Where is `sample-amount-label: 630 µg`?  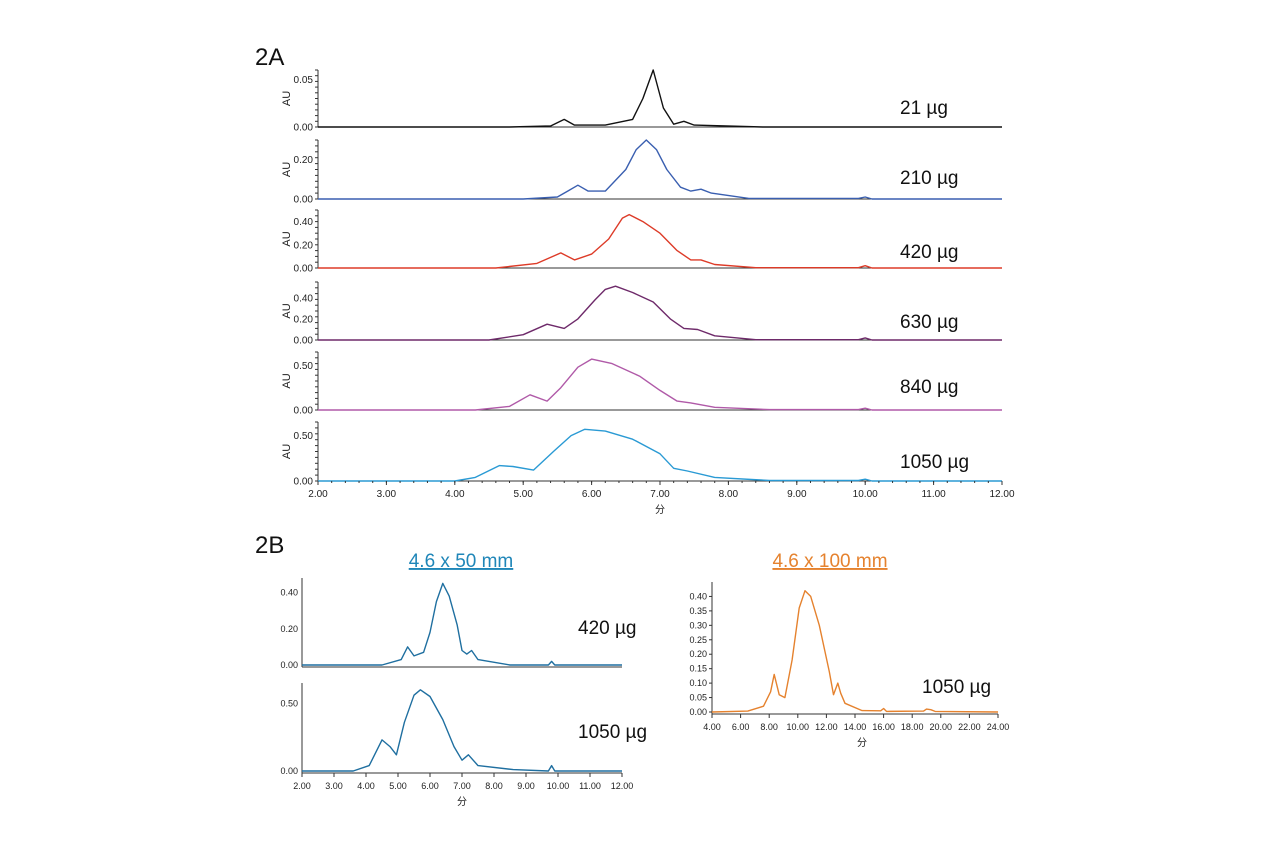 sample-amount-label: 630 µg is located at coordinates (929, 322).